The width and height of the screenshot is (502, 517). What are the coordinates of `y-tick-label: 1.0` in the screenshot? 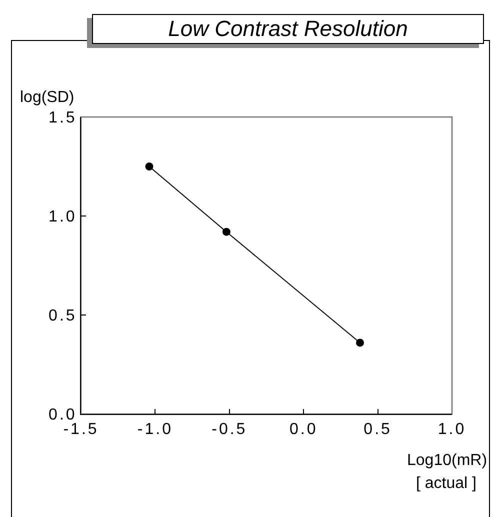 It's located at (62, 217).